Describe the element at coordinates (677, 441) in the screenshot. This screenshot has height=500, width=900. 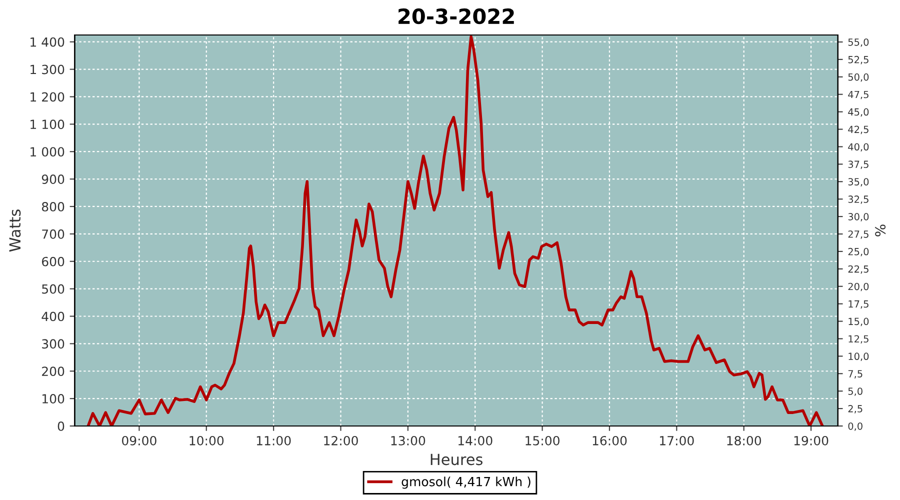
I see `x-tick-label: 17:00` at that location.